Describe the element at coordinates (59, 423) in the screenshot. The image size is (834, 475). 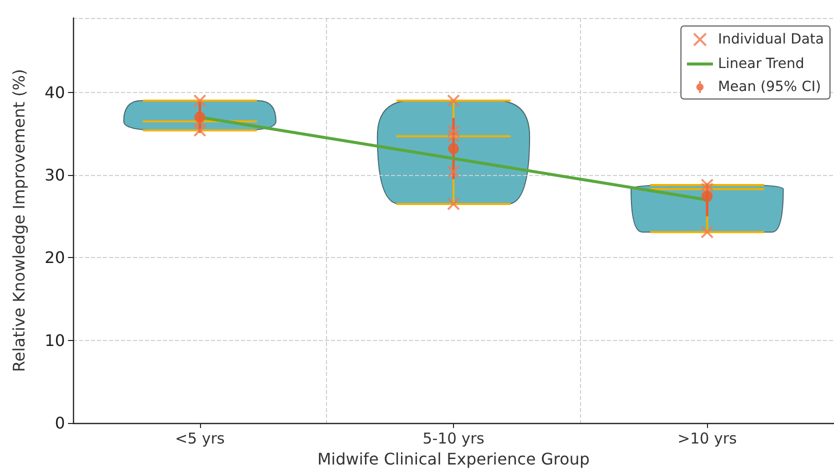
I see `y-tick-label: 0` at that location.